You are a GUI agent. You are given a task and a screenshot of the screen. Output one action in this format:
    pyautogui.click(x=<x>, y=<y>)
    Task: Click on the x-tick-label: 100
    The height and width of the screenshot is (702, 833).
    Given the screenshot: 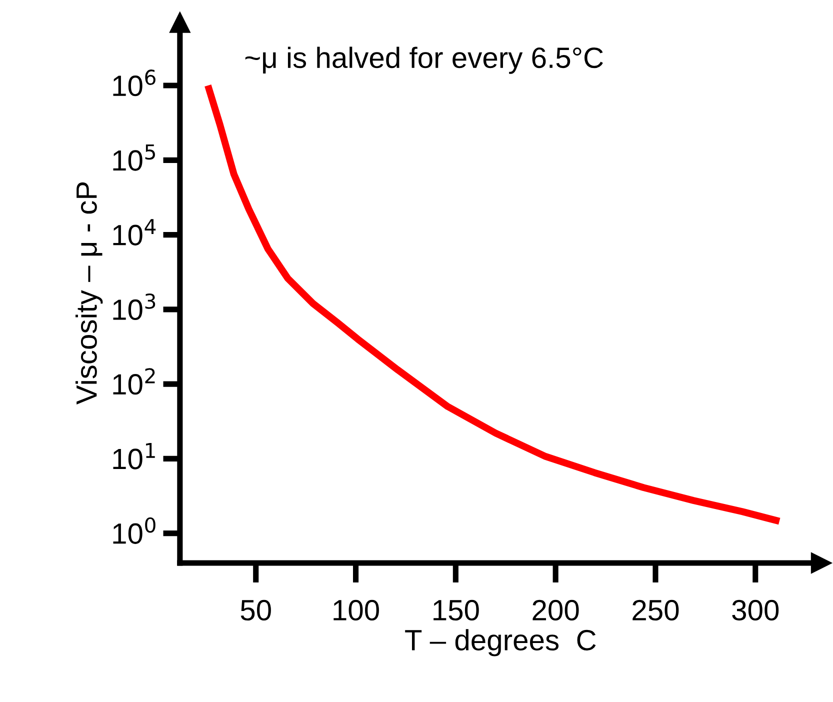 What is the action you would take?
    pyautogui.click(x=356, y=610)
    